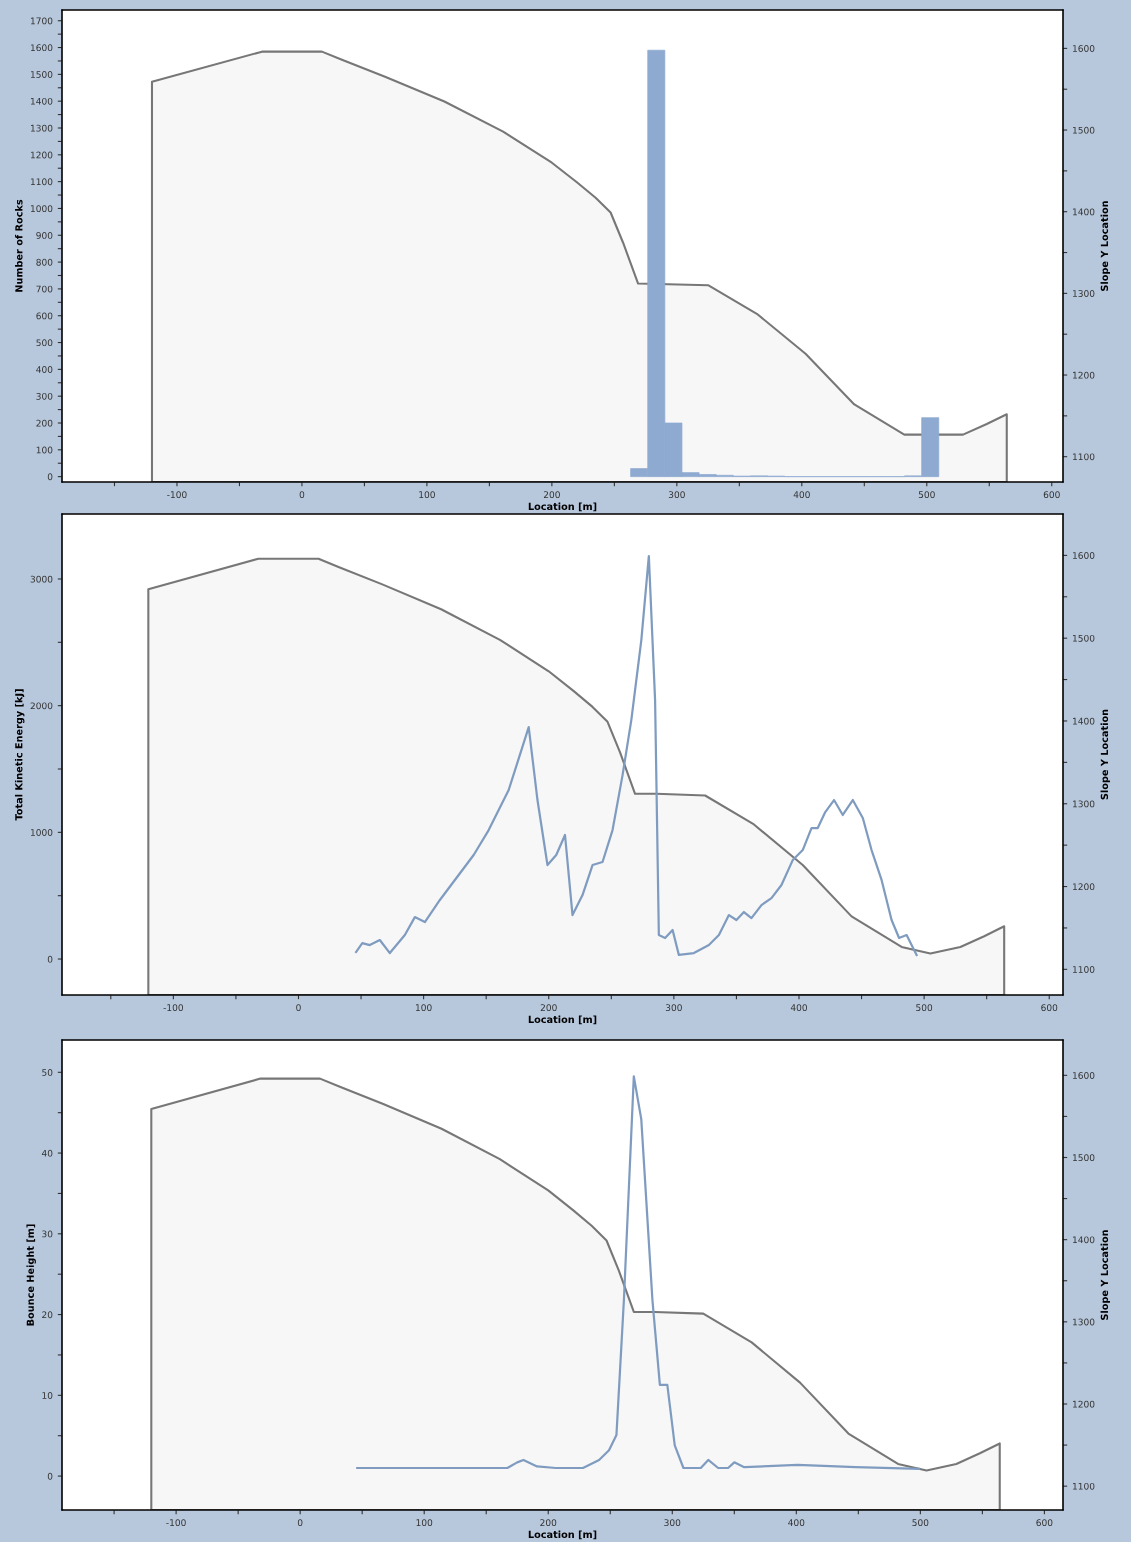  Describe the element at coordinates (44, 423) in the screenshot. I see `y-tick-label: 200` at that location.